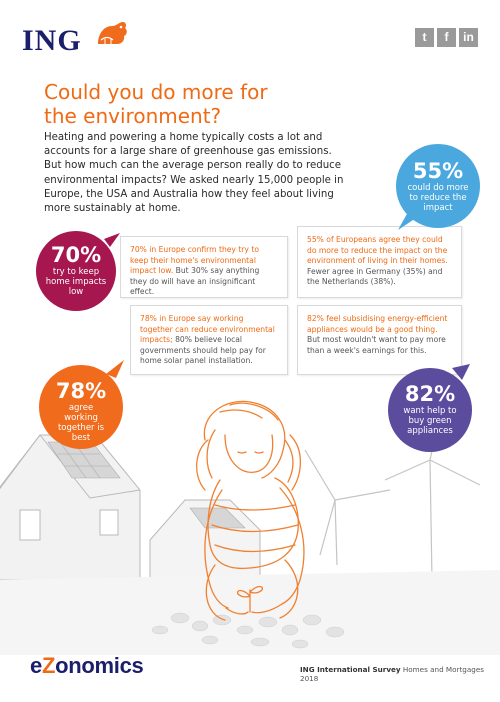  What do you see at coordinates (424, 37) in the screenshot?
I see `twitter-icon: t` at bounding box center [424, 37].